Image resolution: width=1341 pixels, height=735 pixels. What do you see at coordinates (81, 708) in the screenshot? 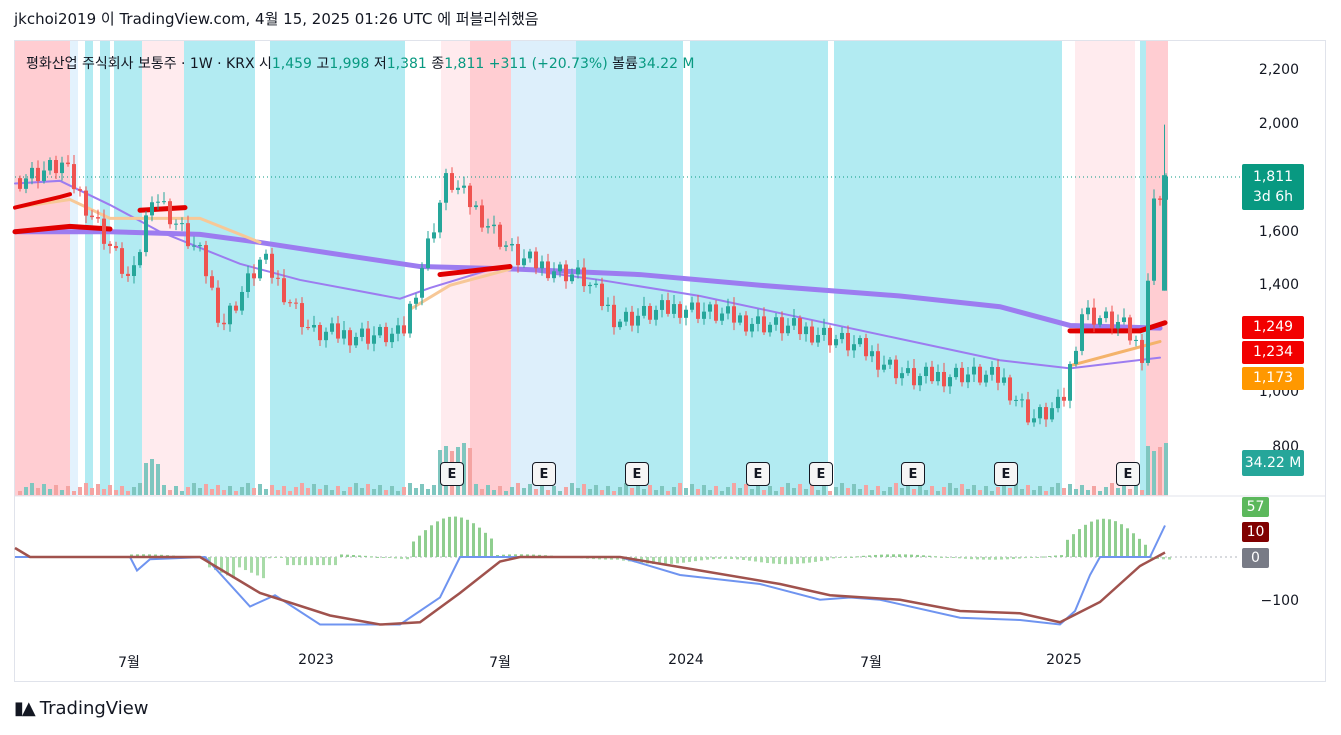
I see `tradingview-brand: ▮▲ TradingView` at bounding box center [81, 708].